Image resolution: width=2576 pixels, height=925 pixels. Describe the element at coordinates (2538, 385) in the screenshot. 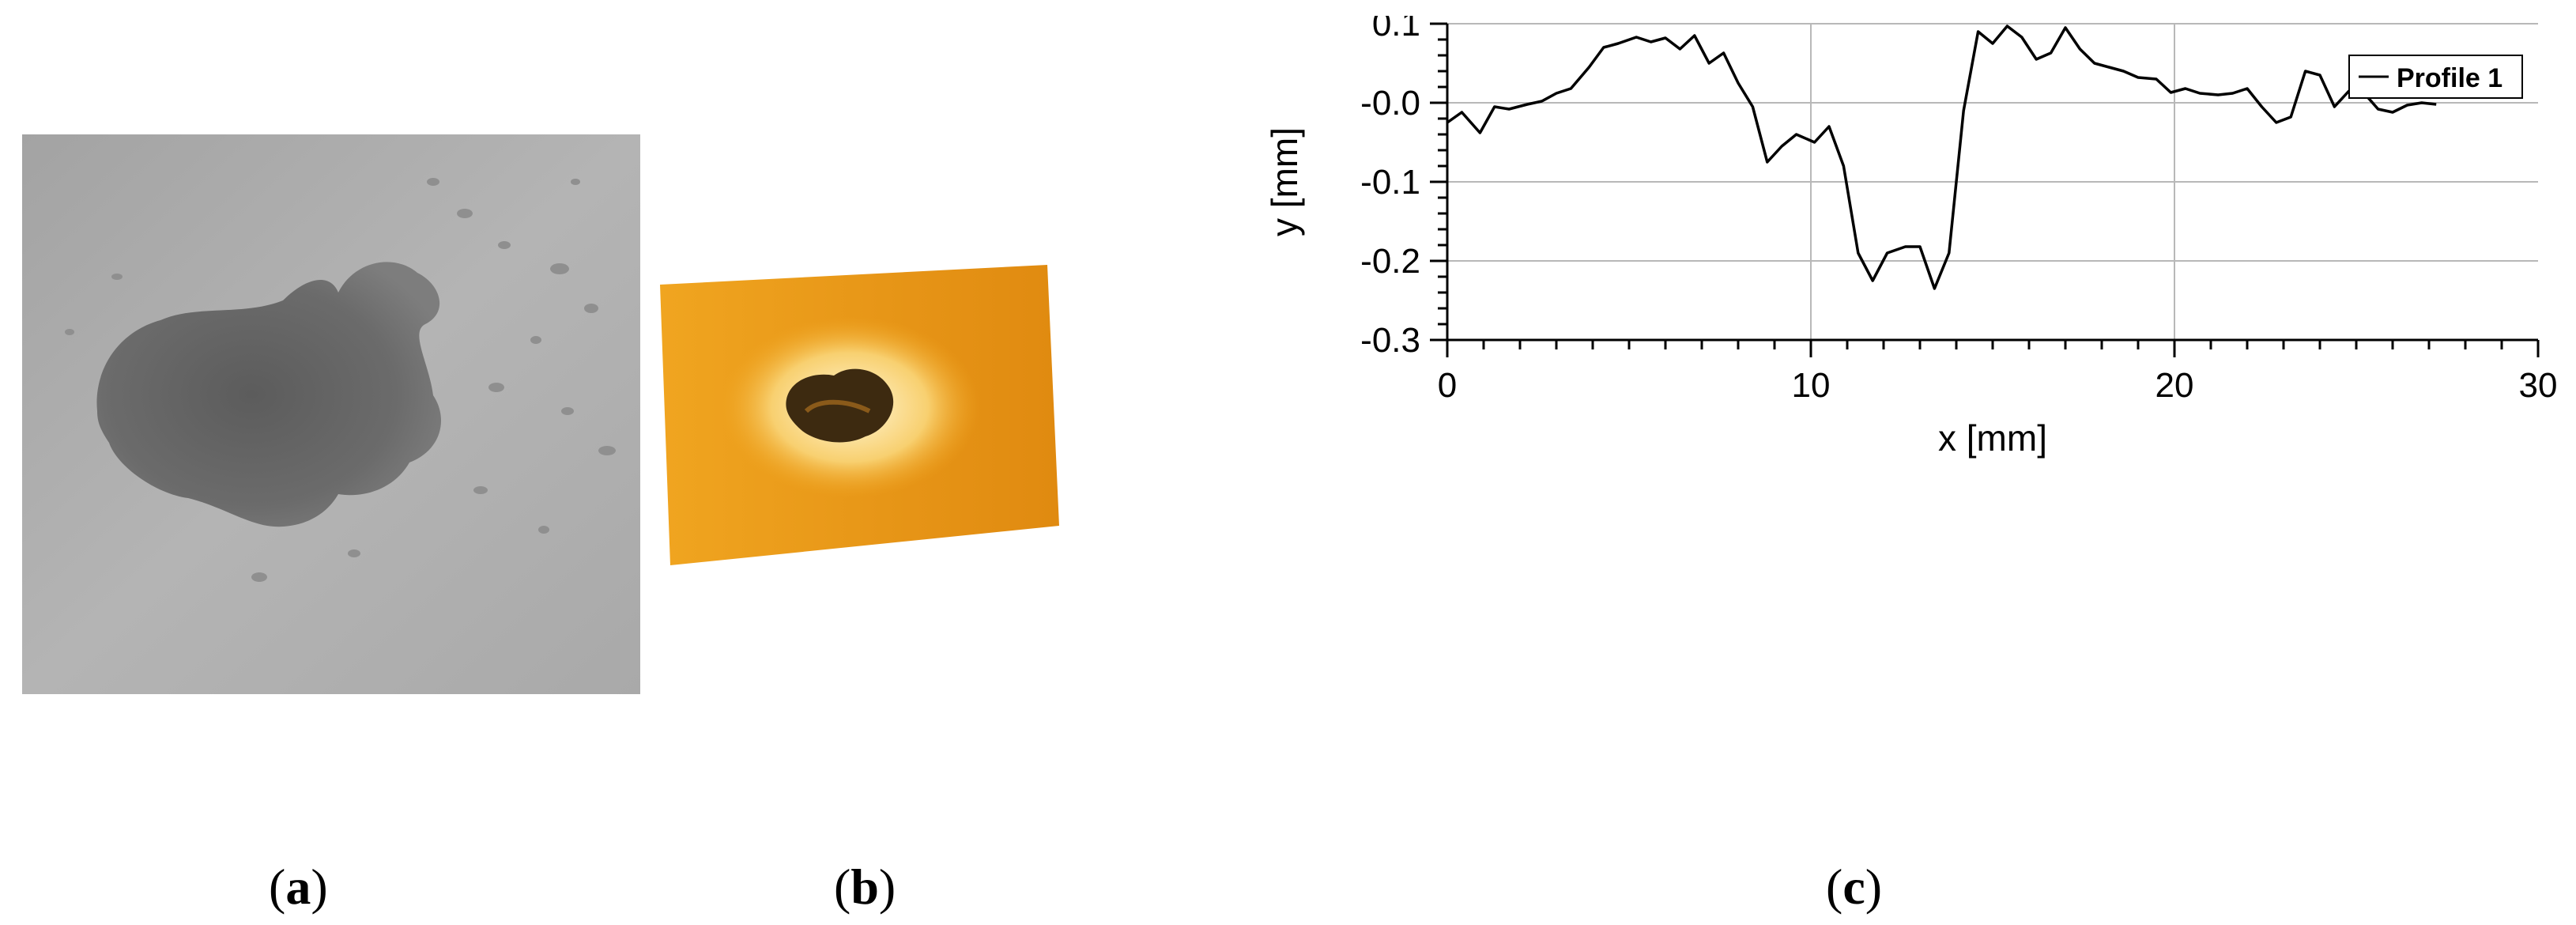

I see `x-tick-label: 30` at that location.